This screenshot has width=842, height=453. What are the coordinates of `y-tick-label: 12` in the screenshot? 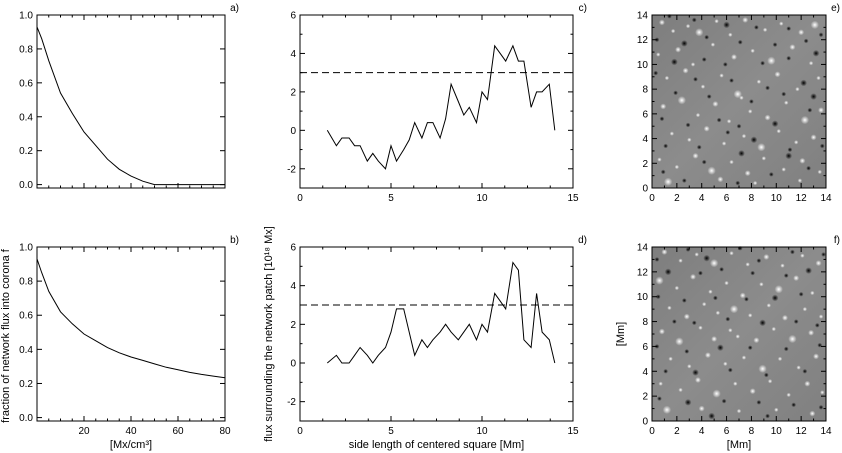 It's located at (643, 40).